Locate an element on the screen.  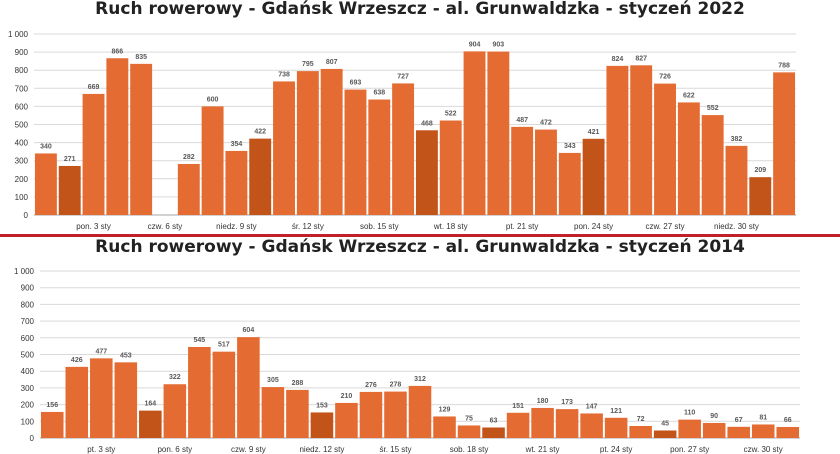
chart-2022-data-label: 382 is located at coordinates (737, 139).